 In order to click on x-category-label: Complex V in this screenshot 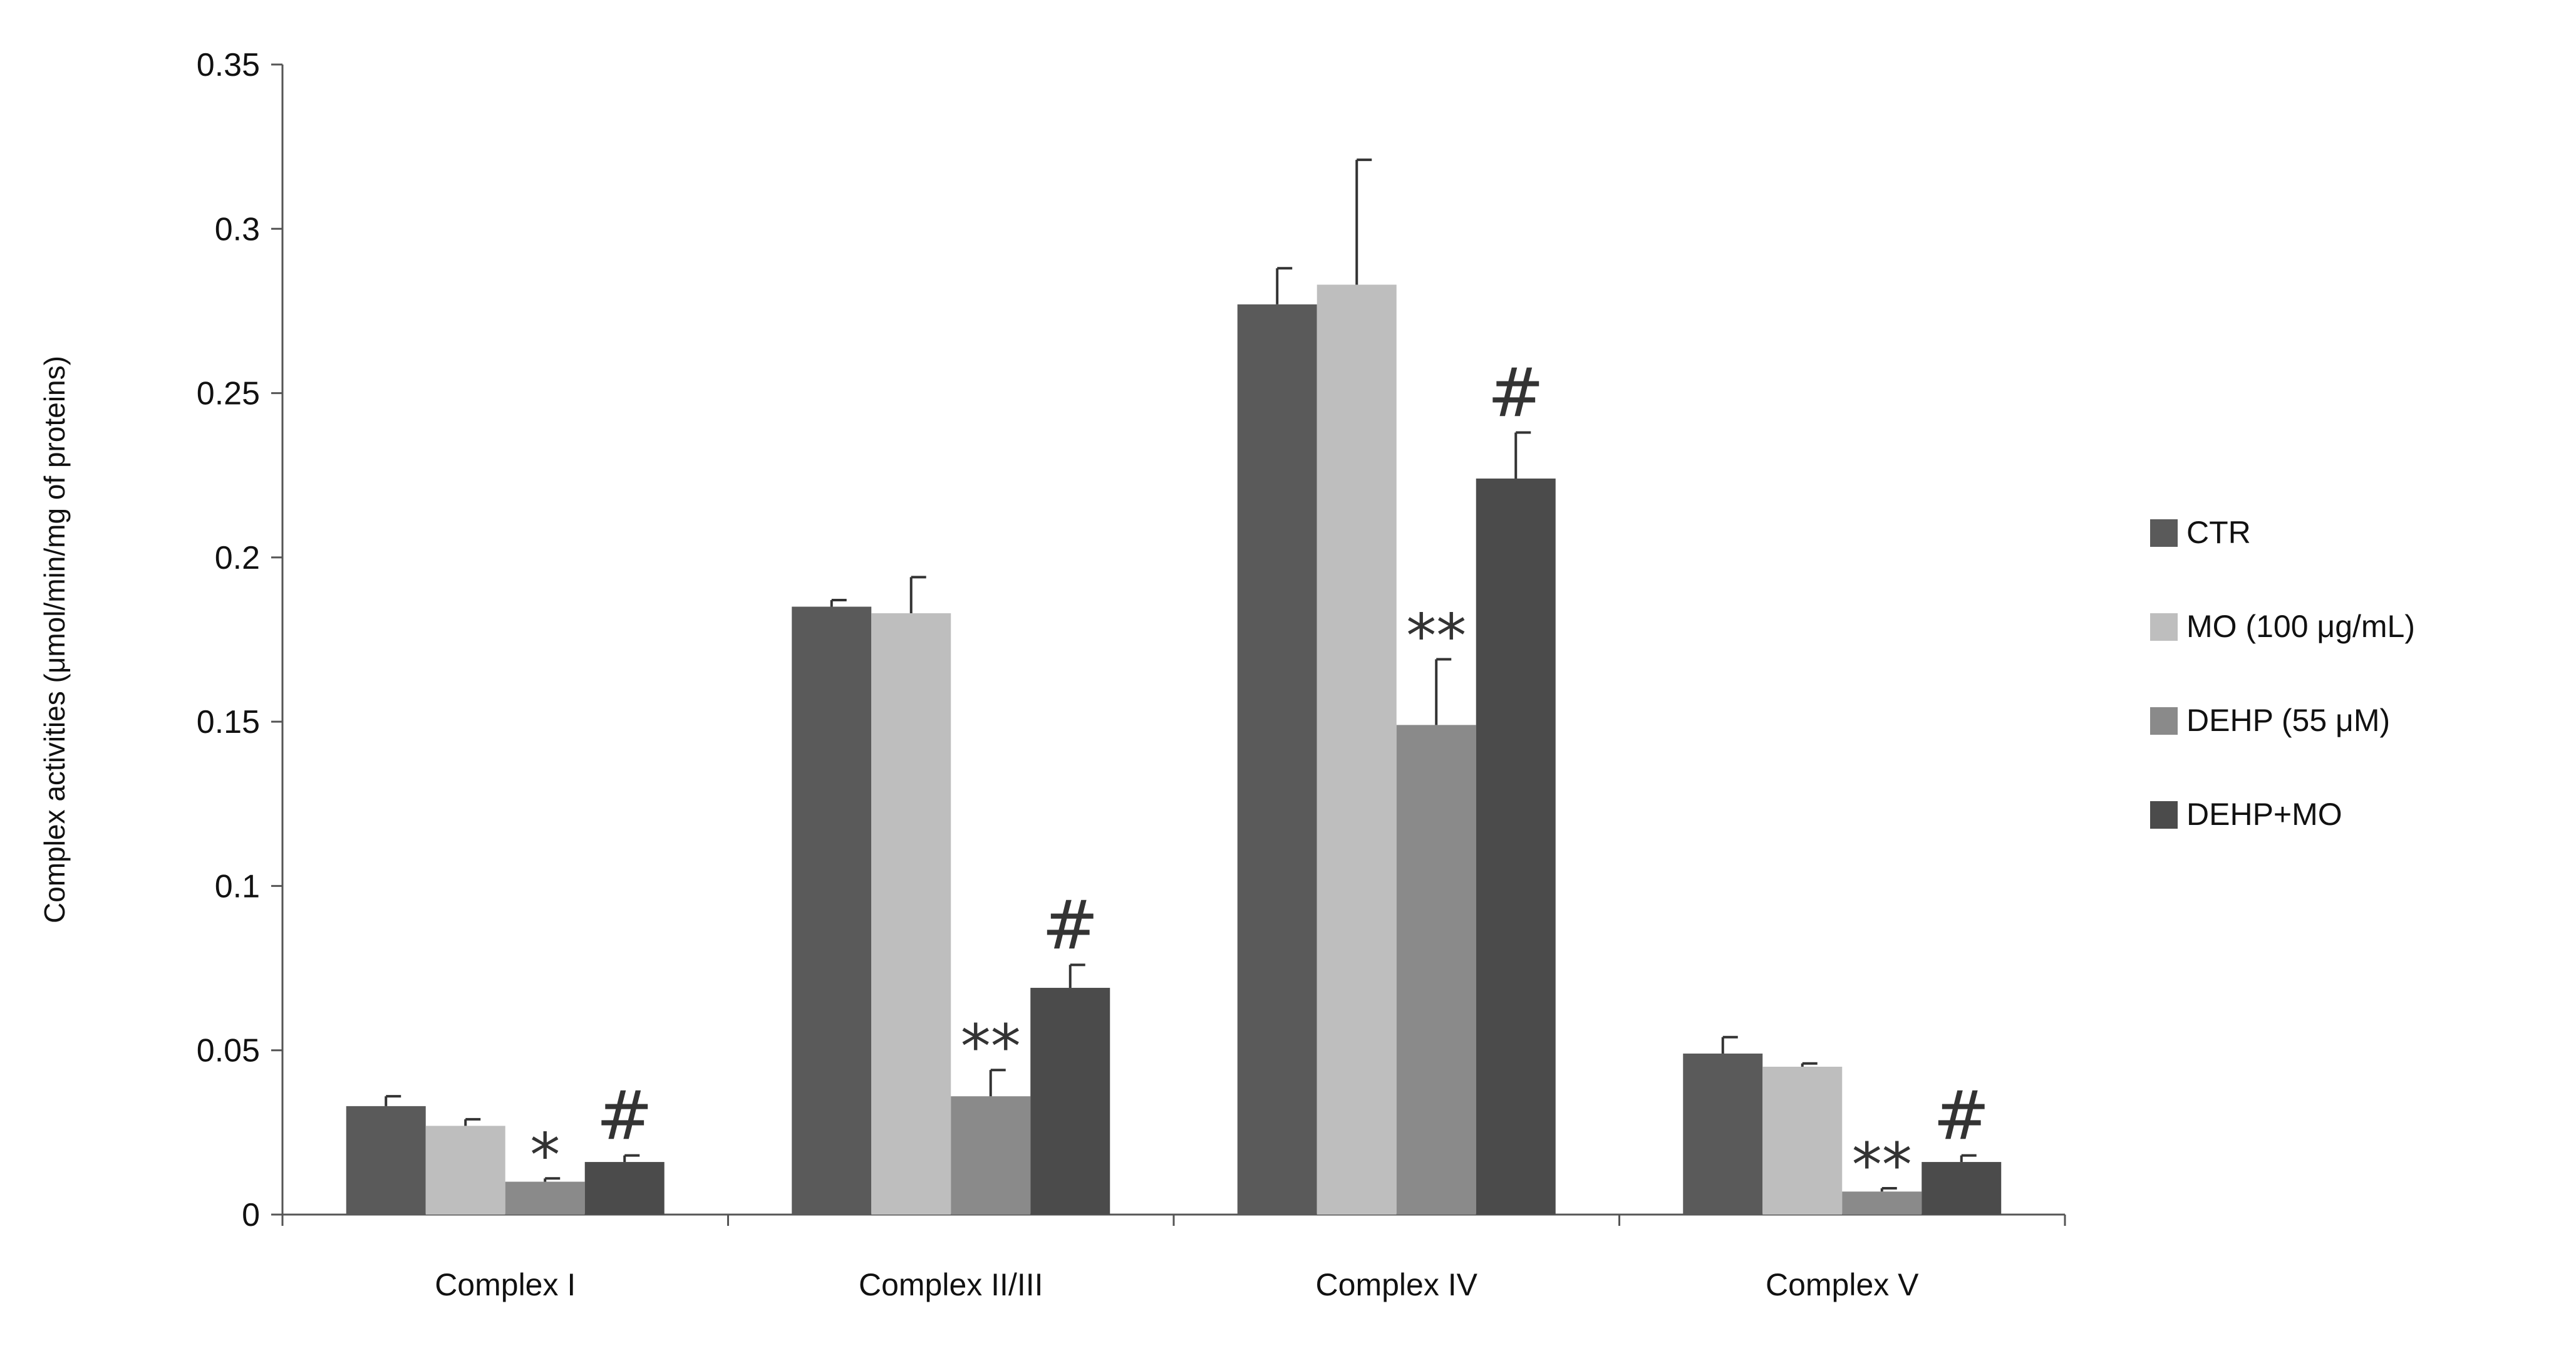, I will do `click(1842, 1284)`.